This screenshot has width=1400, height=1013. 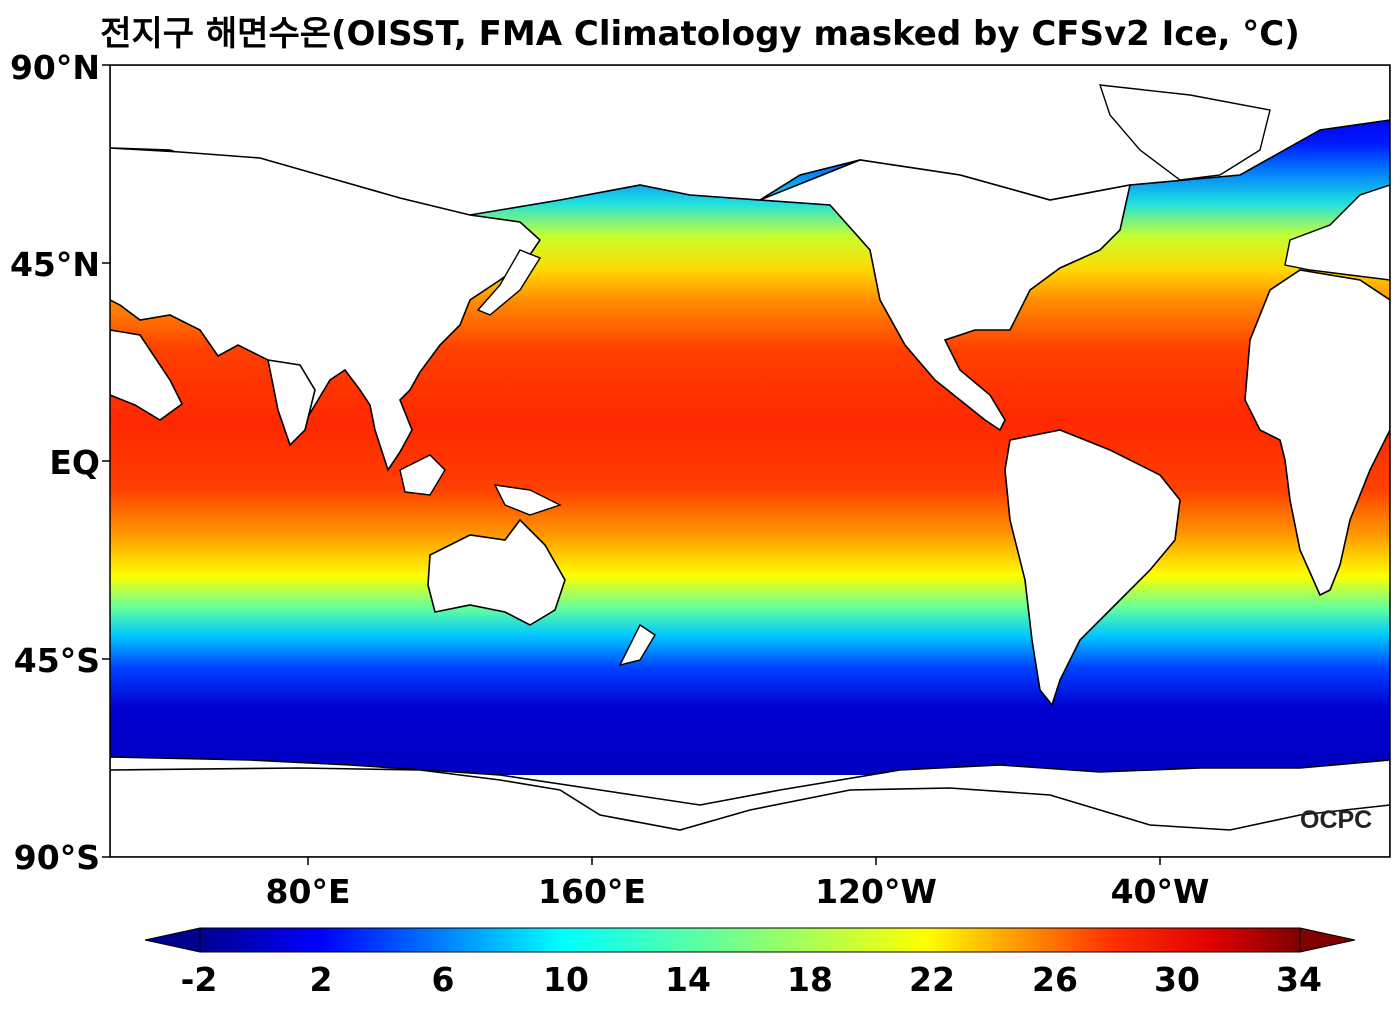 What do you see at coordinates (810, 979) in the screenshot?
I see `colorbar-tick: 18` at bounding box center [810, 979].